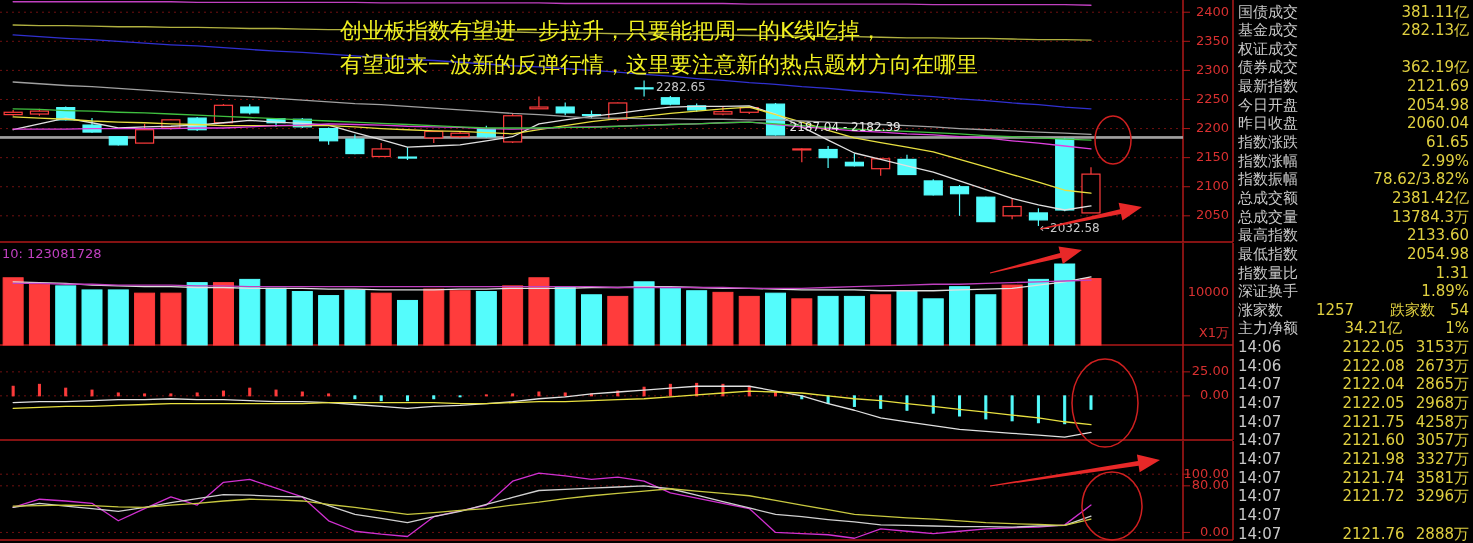 The image size is (1473, 543). I want to click on y-tick-label: 2300, so click(1212, 69).